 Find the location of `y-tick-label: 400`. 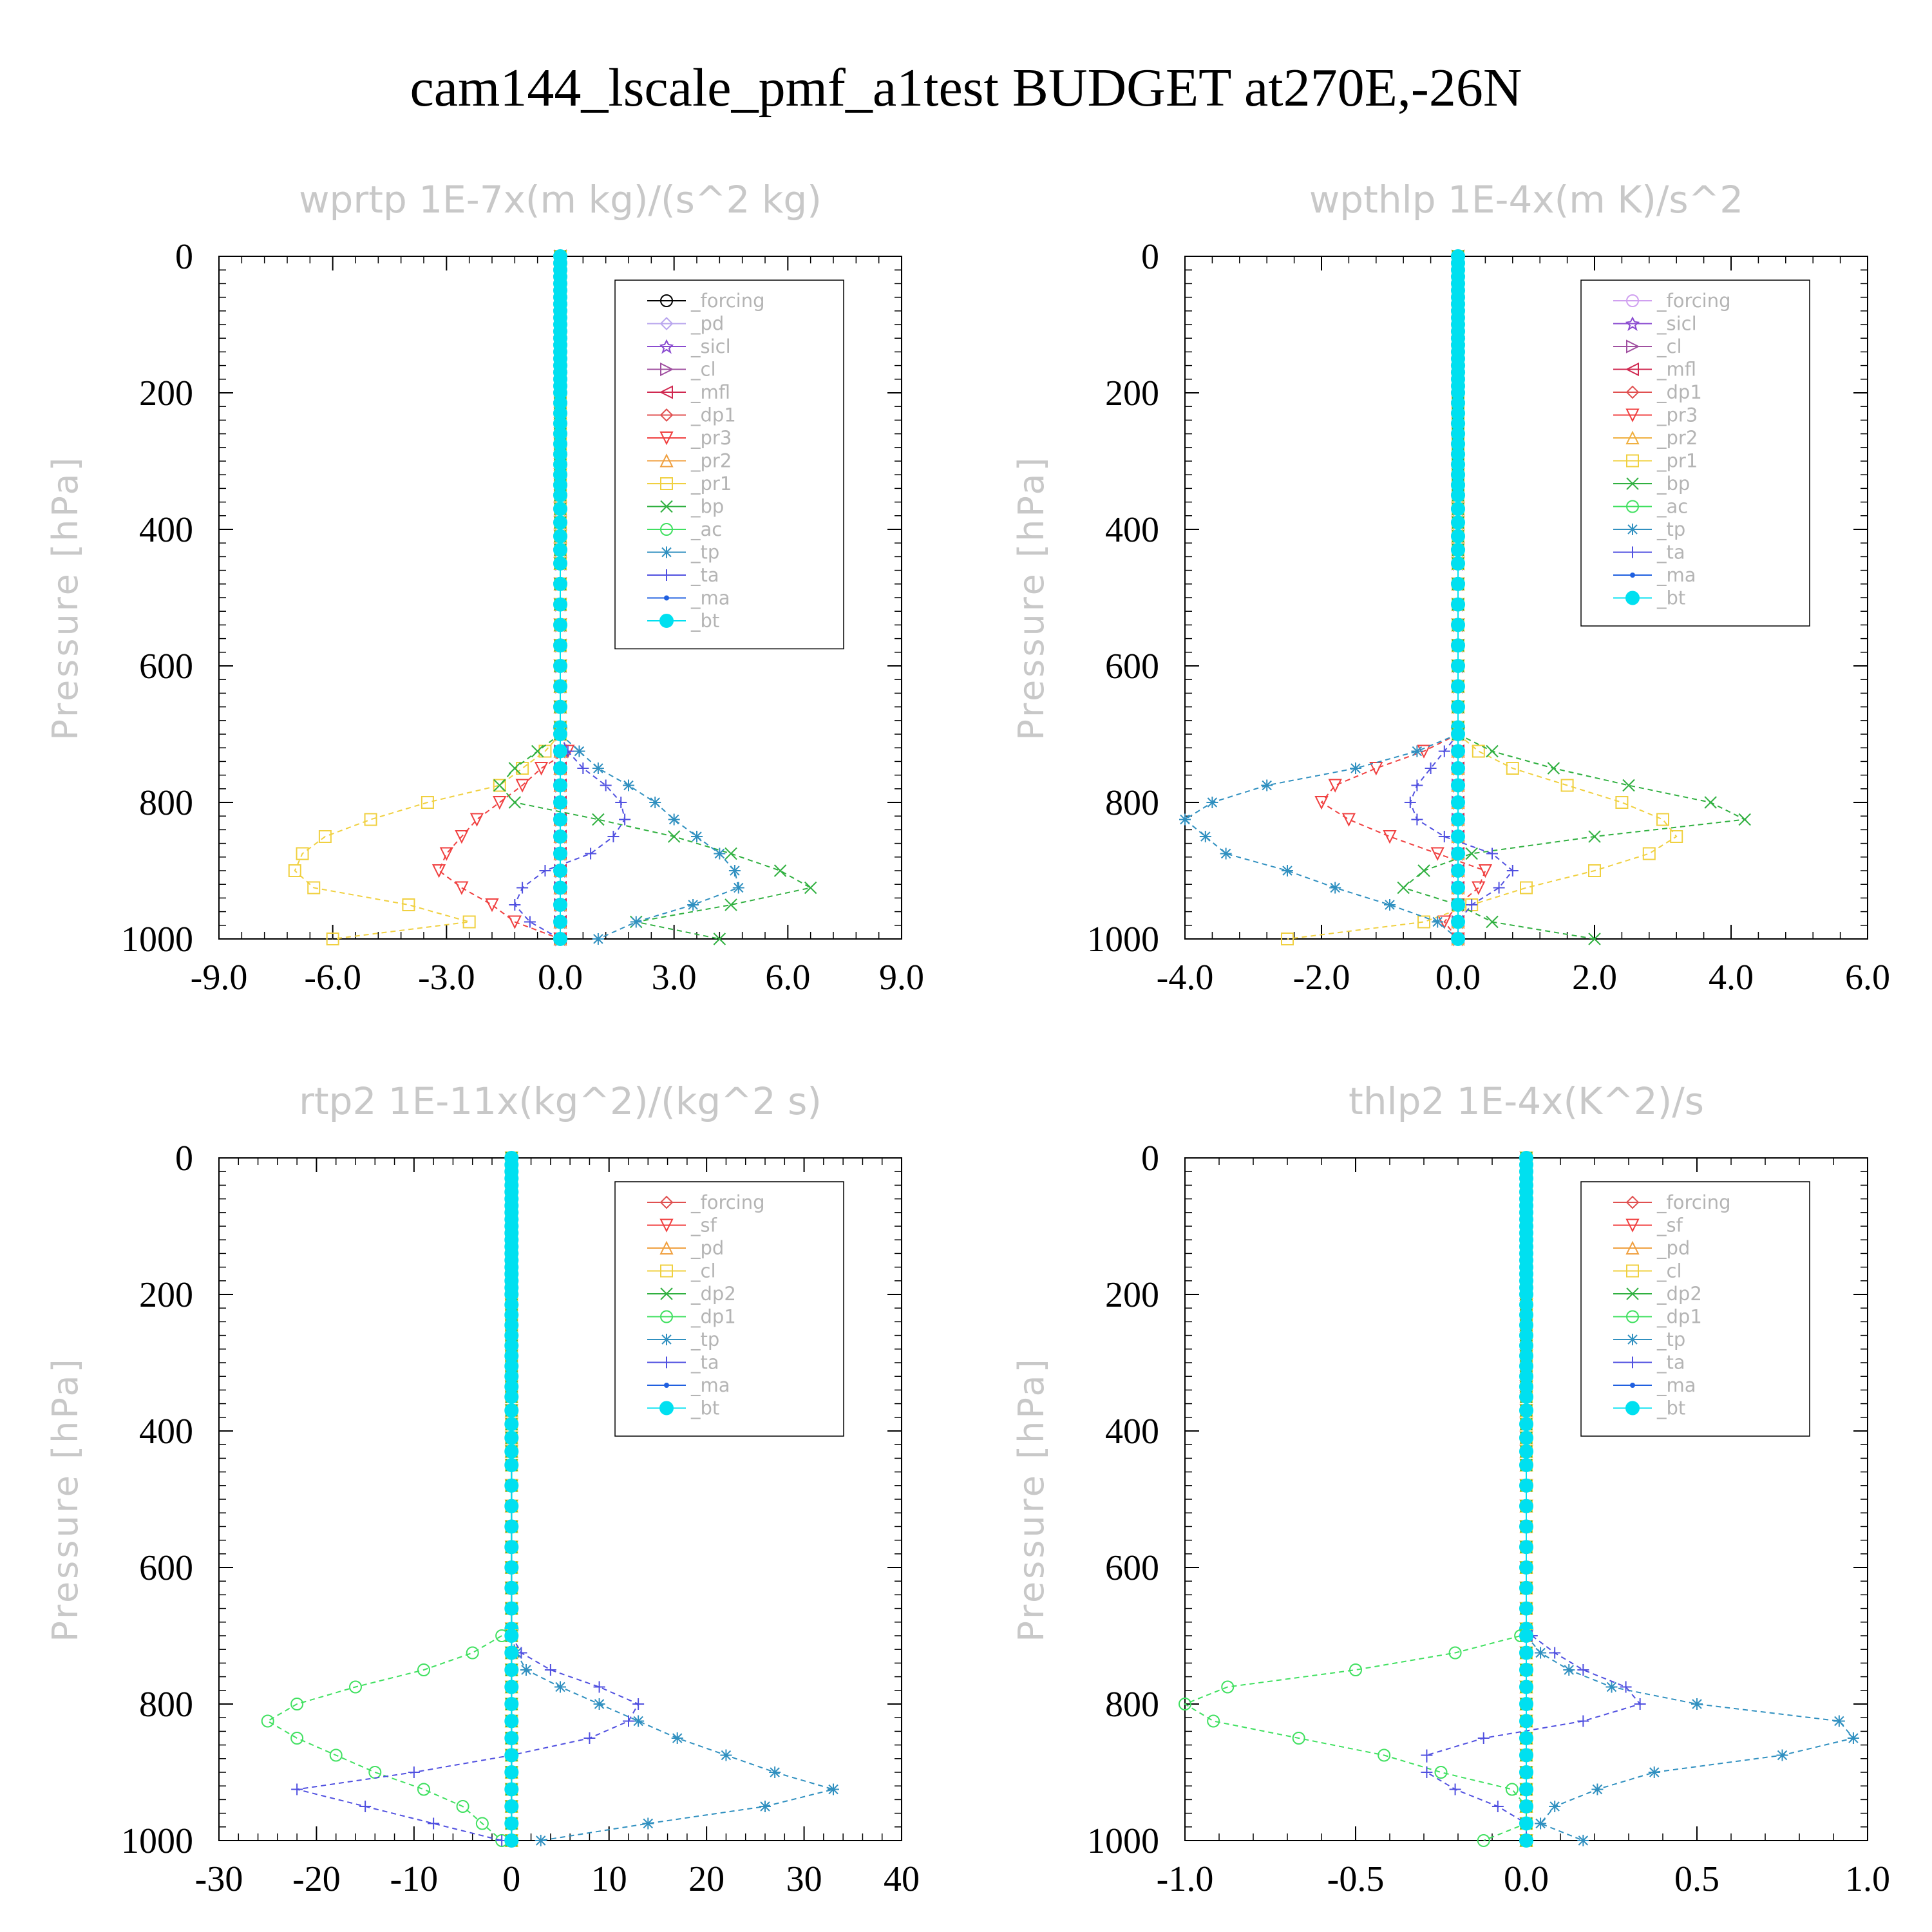

y-tick-label: 400 is located at coordinates (166, 1432).